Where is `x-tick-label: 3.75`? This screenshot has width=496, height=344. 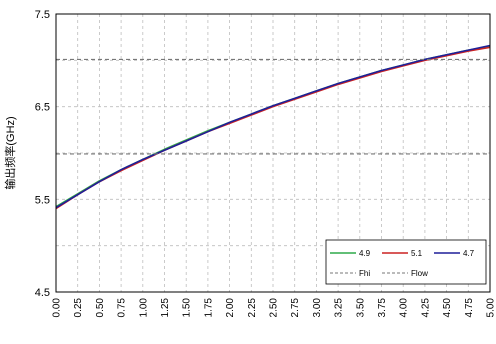
x-tick-label: 3.75 is located at coordinates (382, 308).